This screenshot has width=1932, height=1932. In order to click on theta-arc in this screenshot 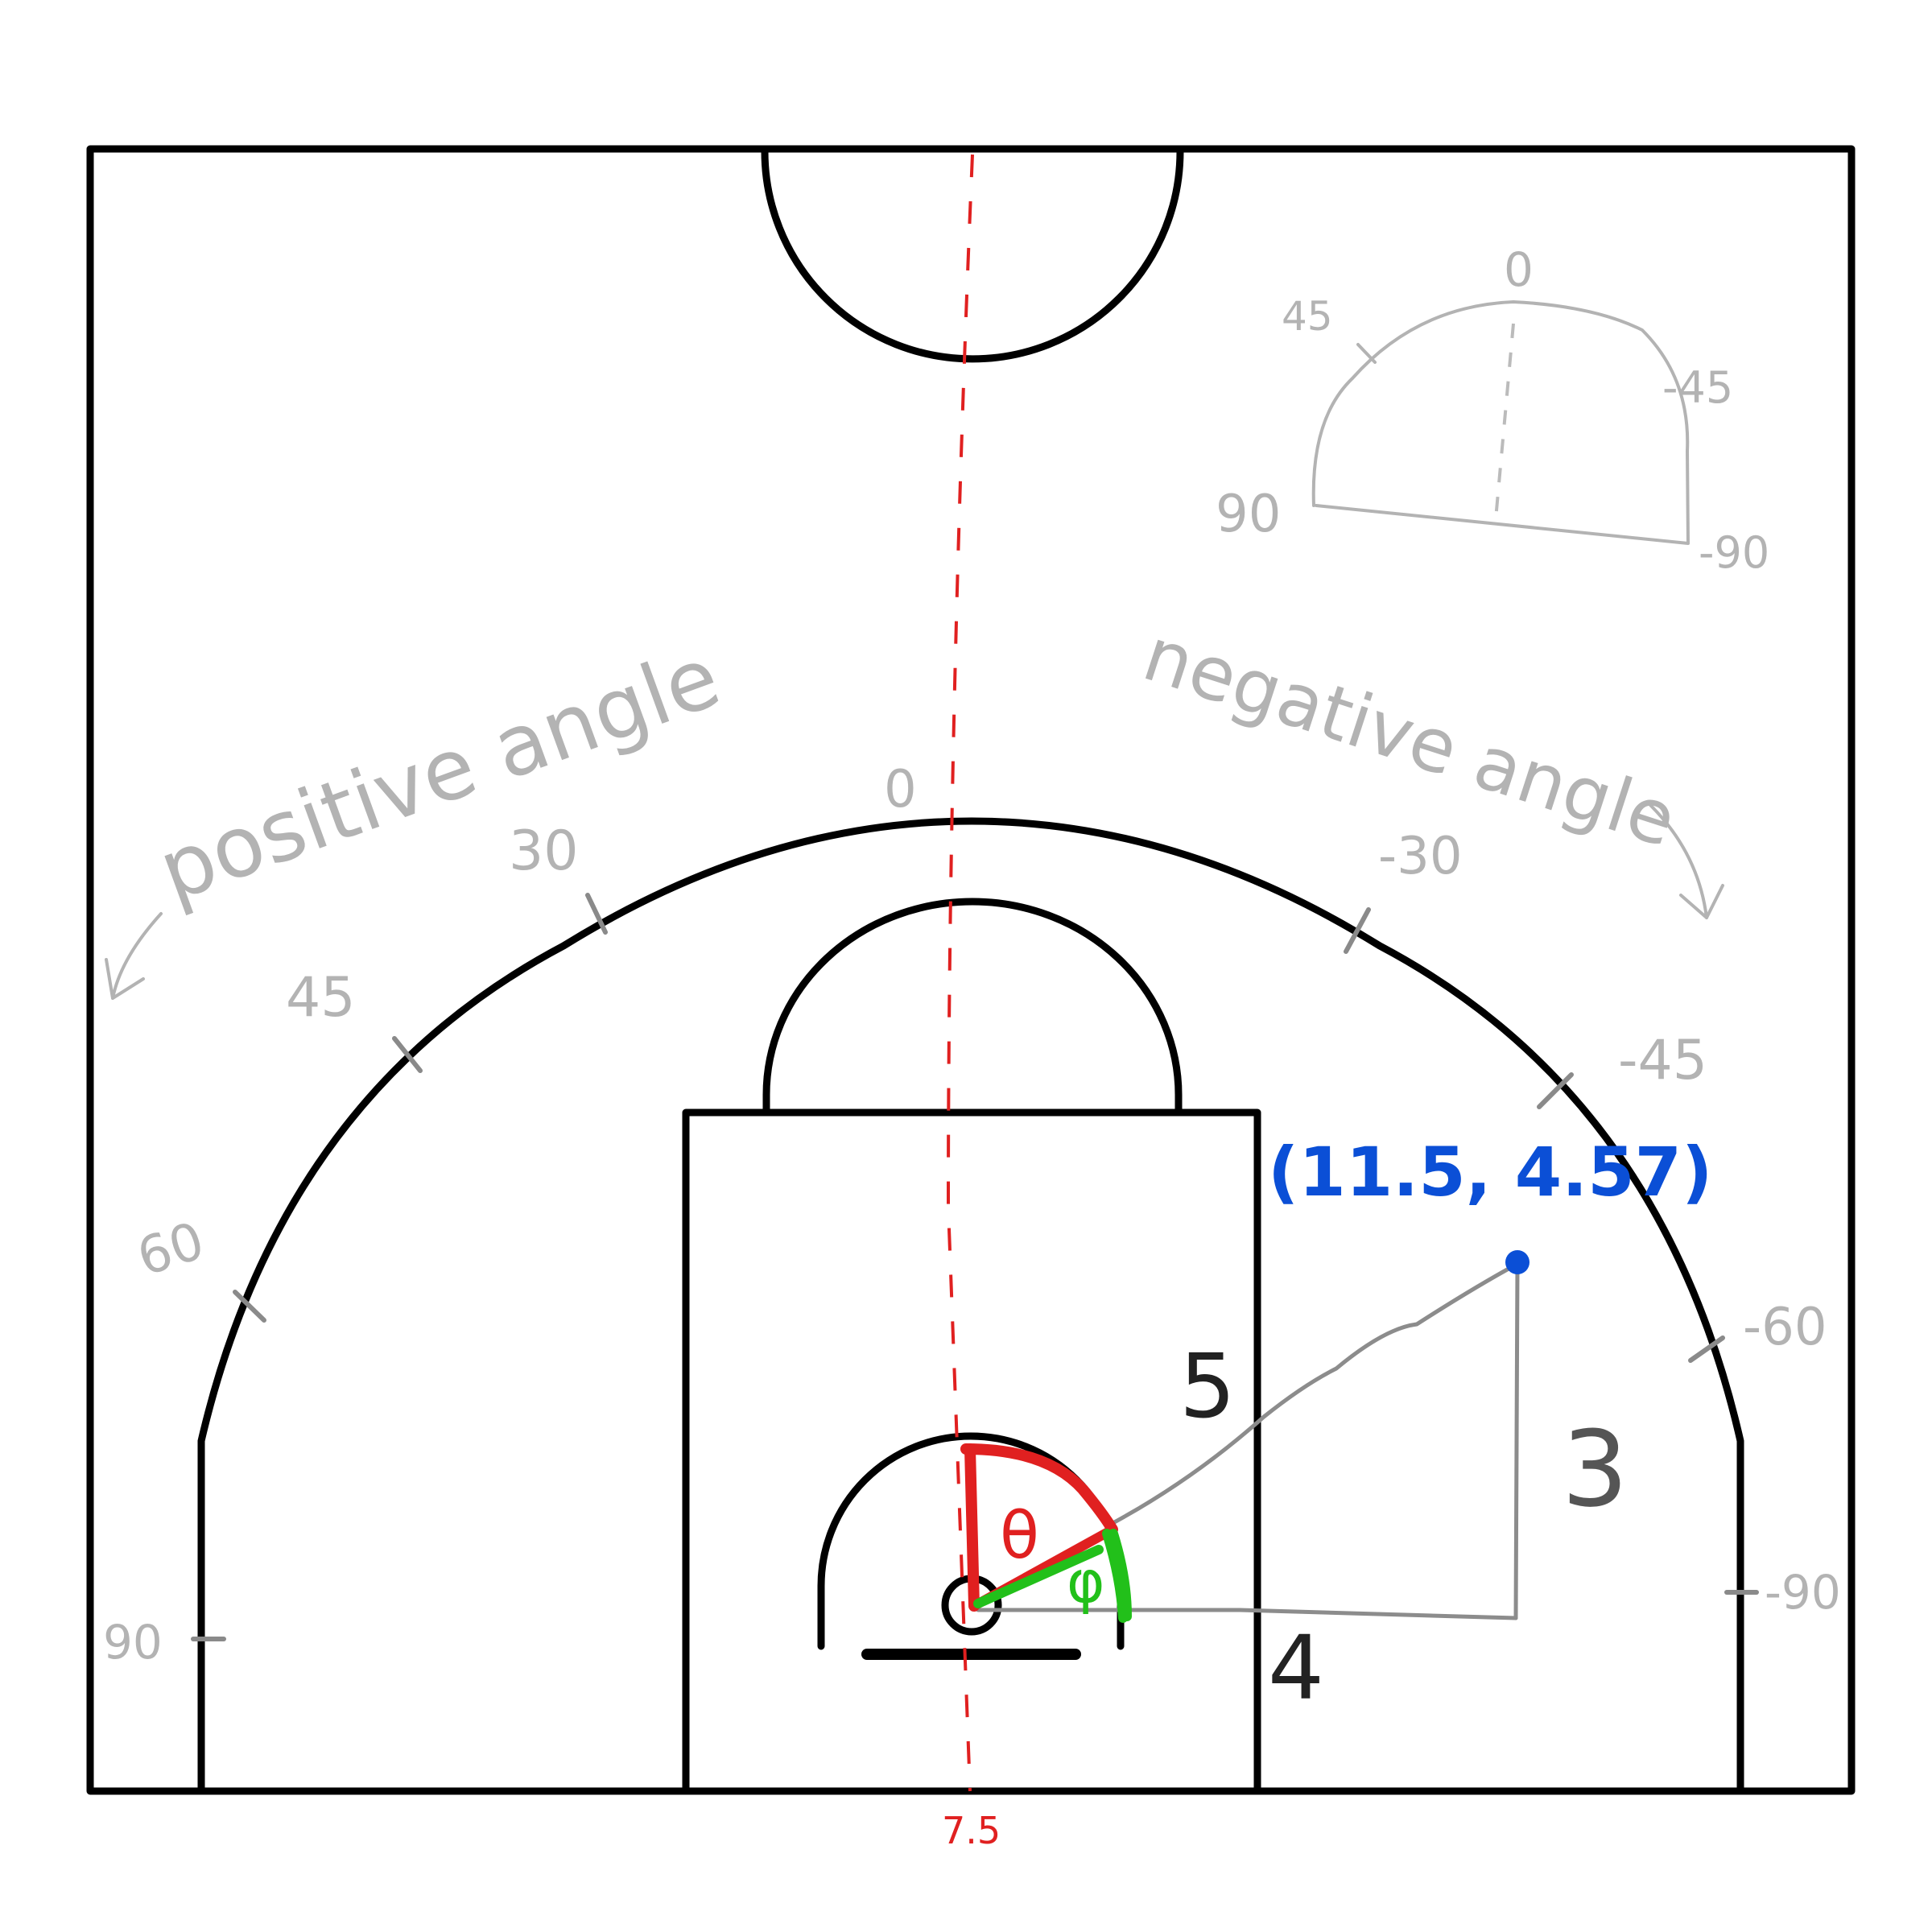, I will do `click(1039, 1489)`.